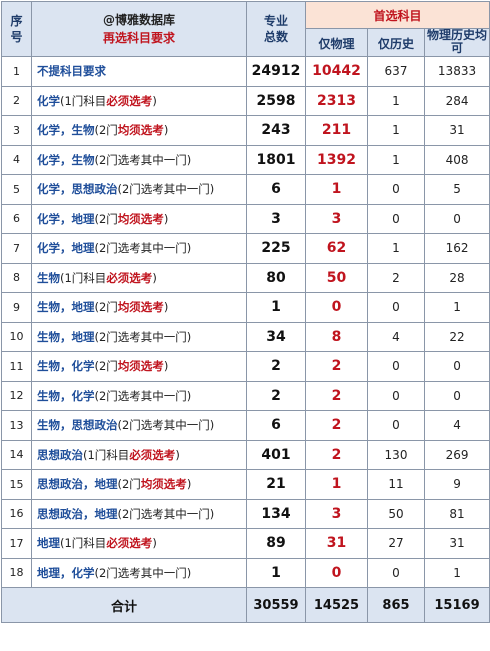 Image resolution: width=490 pixels, height=651 pixels. Describe the element at coordinates (16, 395) in the screenshot. I see `row-number: 12` at that location.